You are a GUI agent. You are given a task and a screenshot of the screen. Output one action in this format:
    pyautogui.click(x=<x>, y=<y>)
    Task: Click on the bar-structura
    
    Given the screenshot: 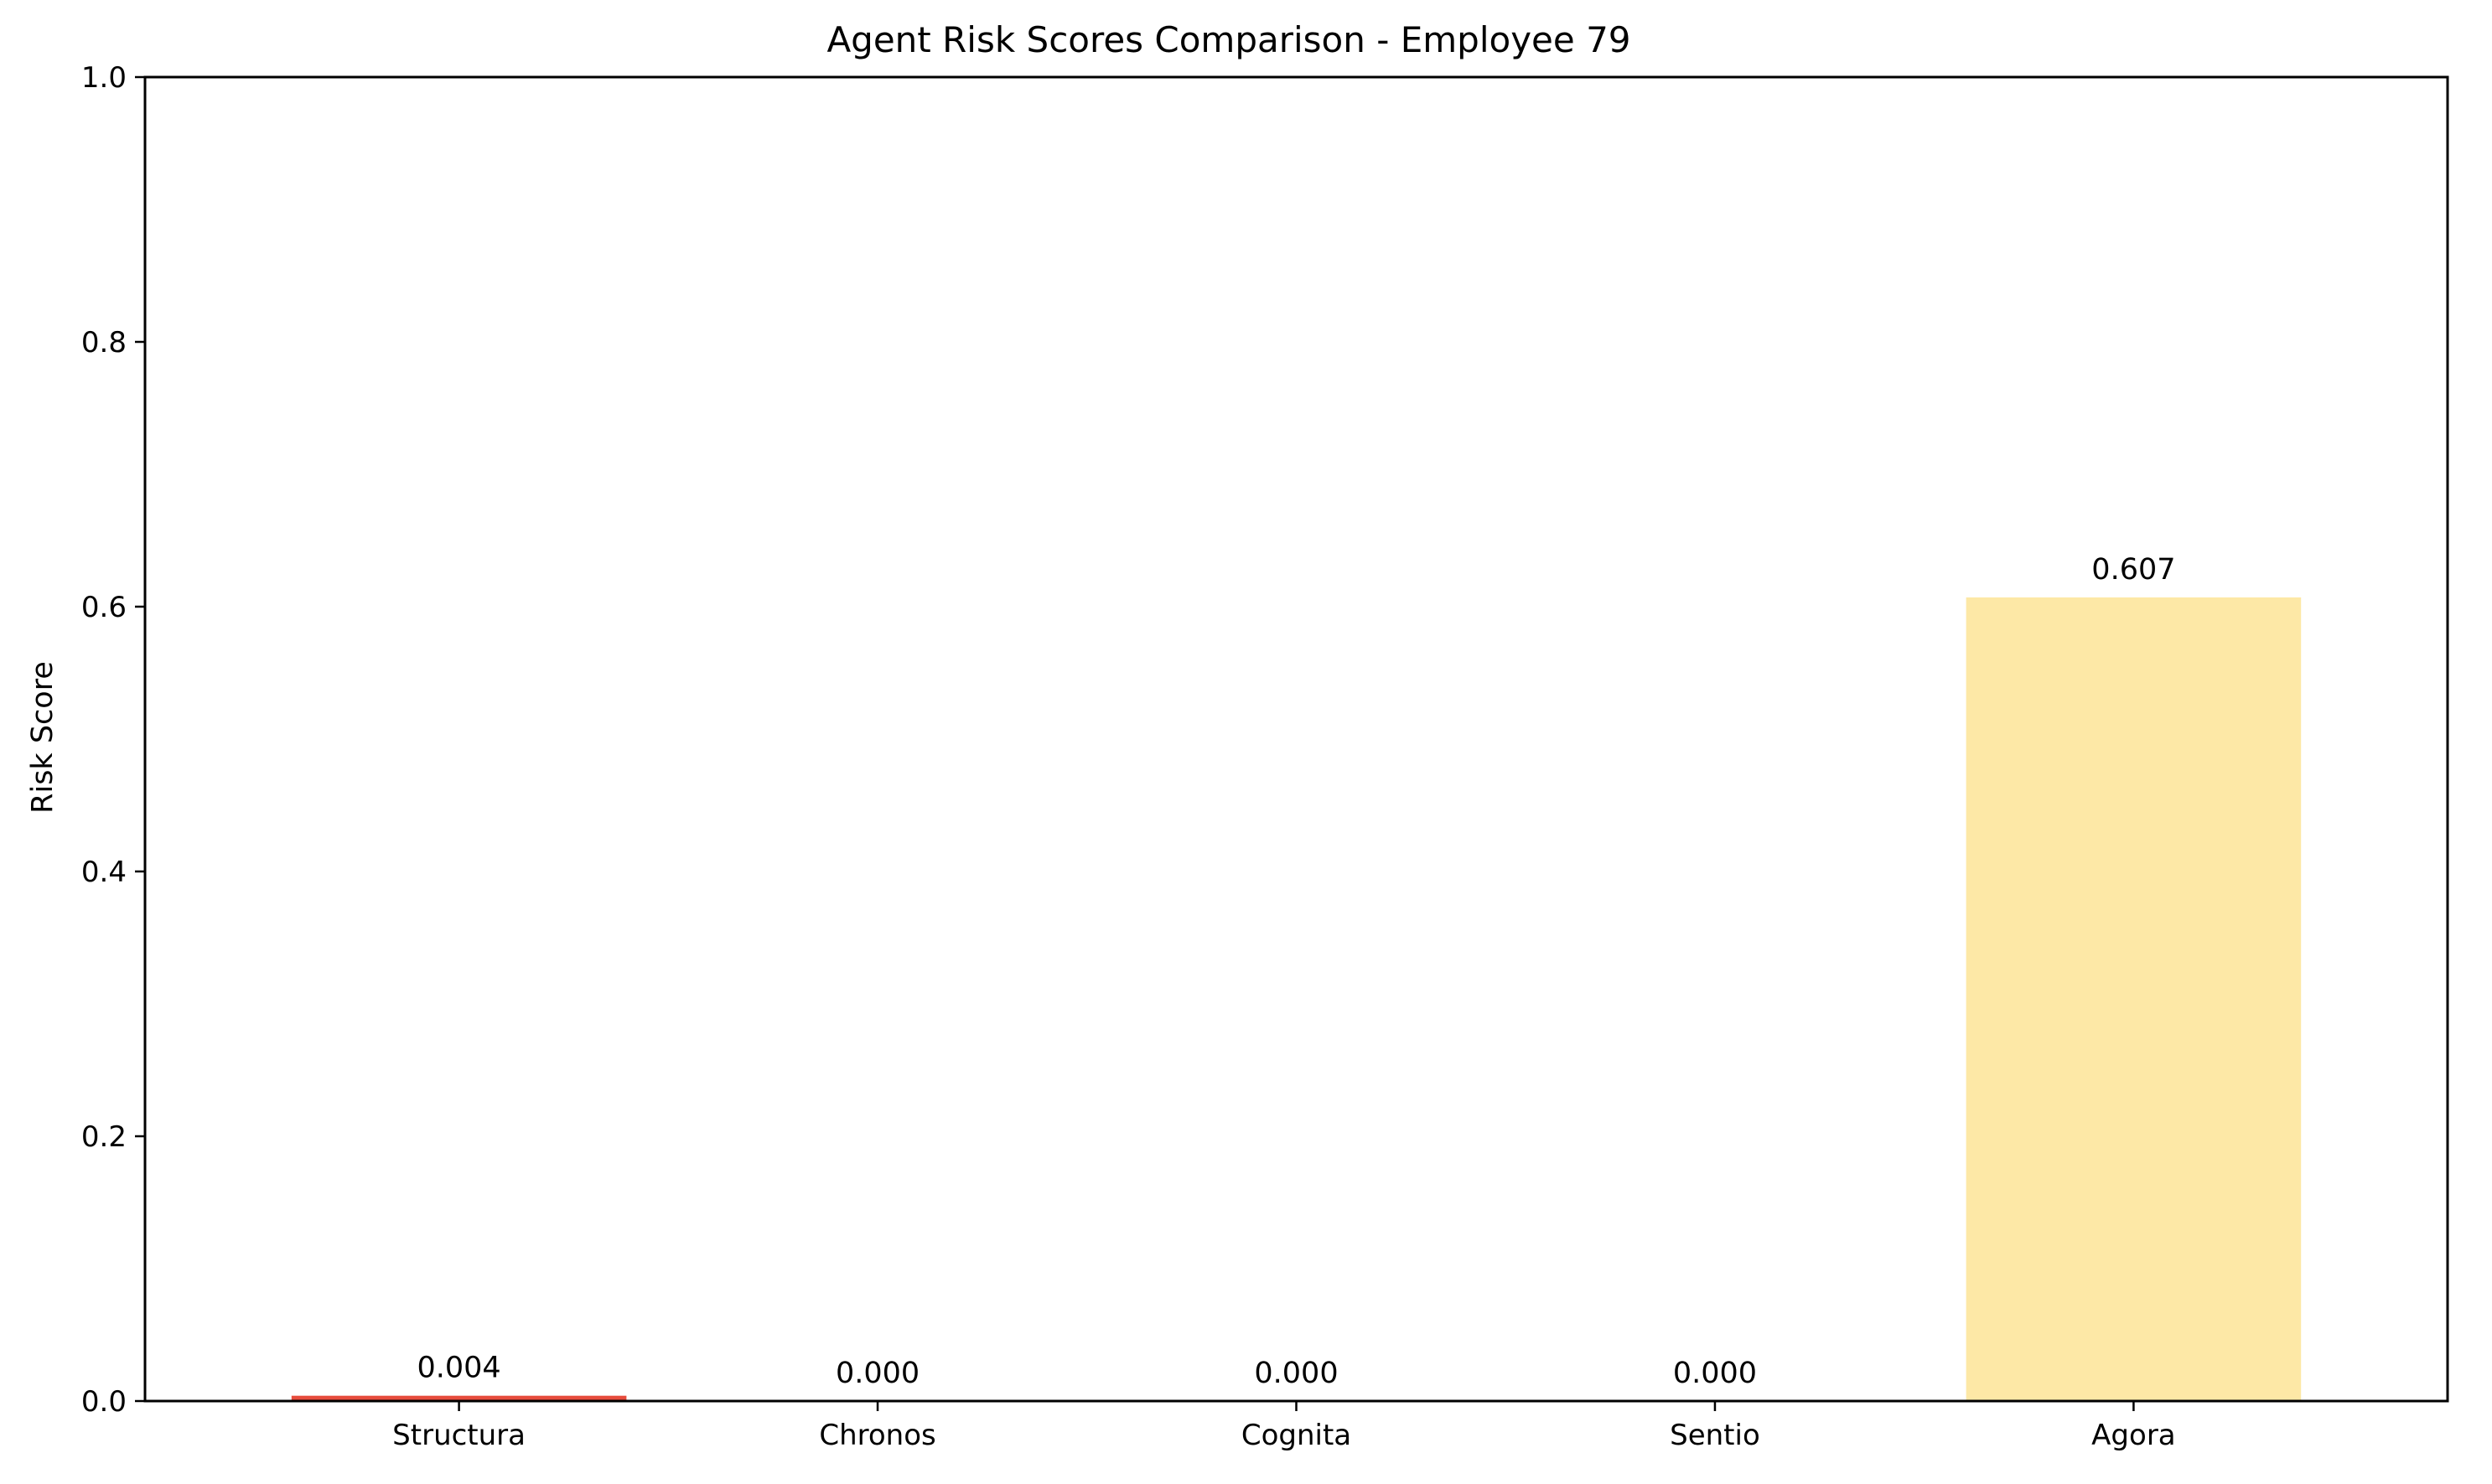 What is the action you would take?
    pyautogui.click(x=459, y=1398)
    